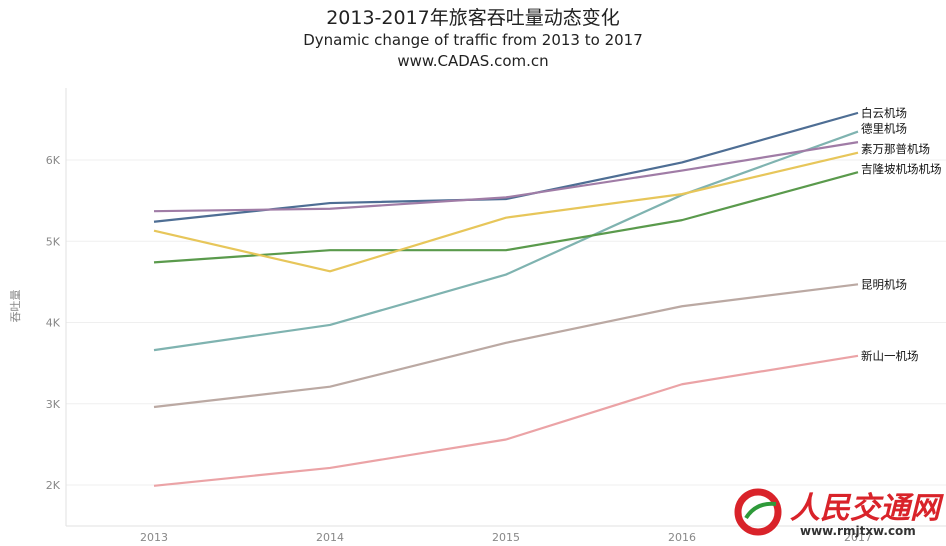  Describe the element at coordinates (884, 113) in the screenshot. I see `series-label: 白云机场` at that location.